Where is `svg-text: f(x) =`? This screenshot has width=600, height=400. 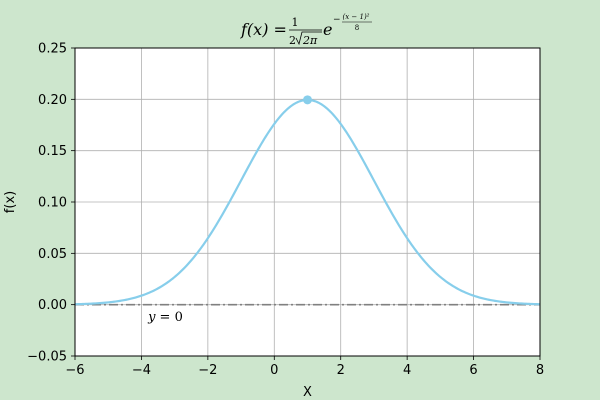
svg-text: f(x) = is located at coordinates (263, 29).